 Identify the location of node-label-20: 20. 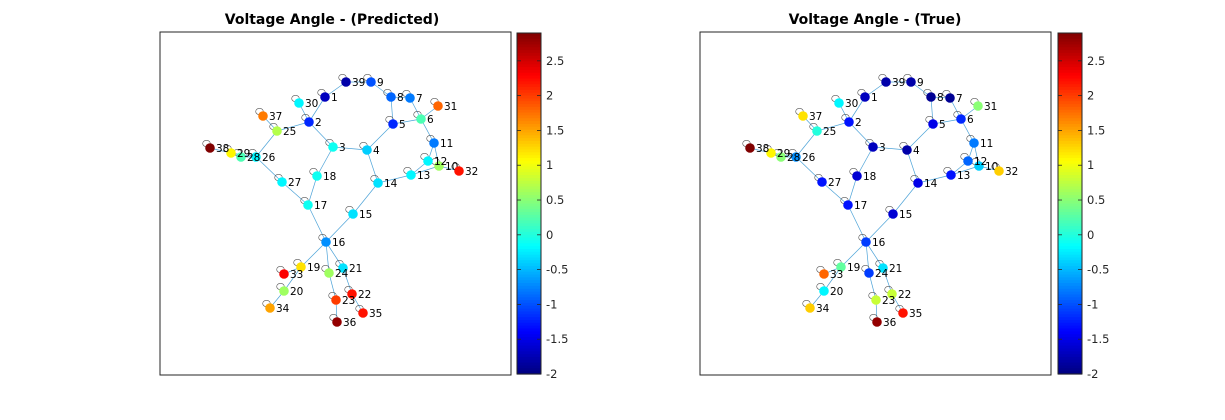
(296, 292).